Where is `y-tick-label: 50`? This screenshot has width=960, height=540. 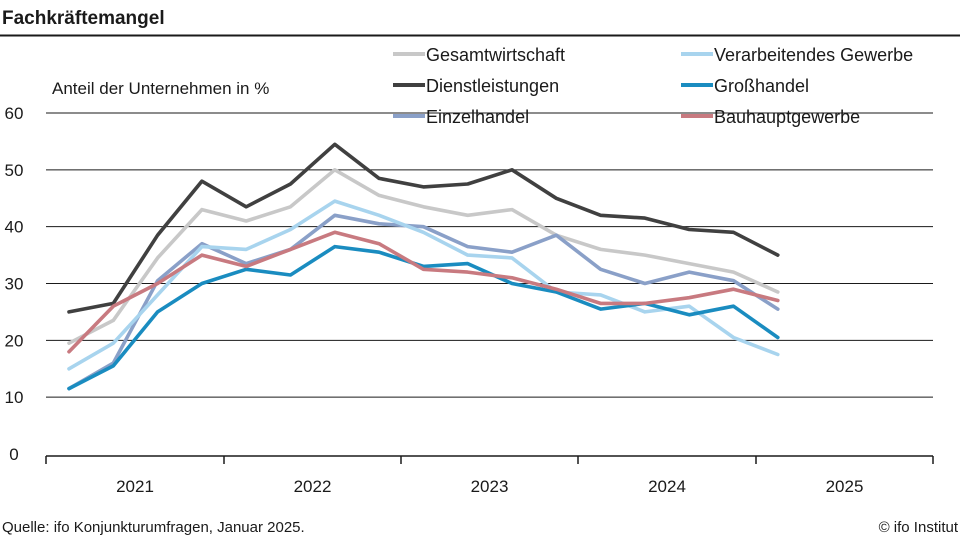
y-tick-label: 50 is located at coordinates (14, 170).